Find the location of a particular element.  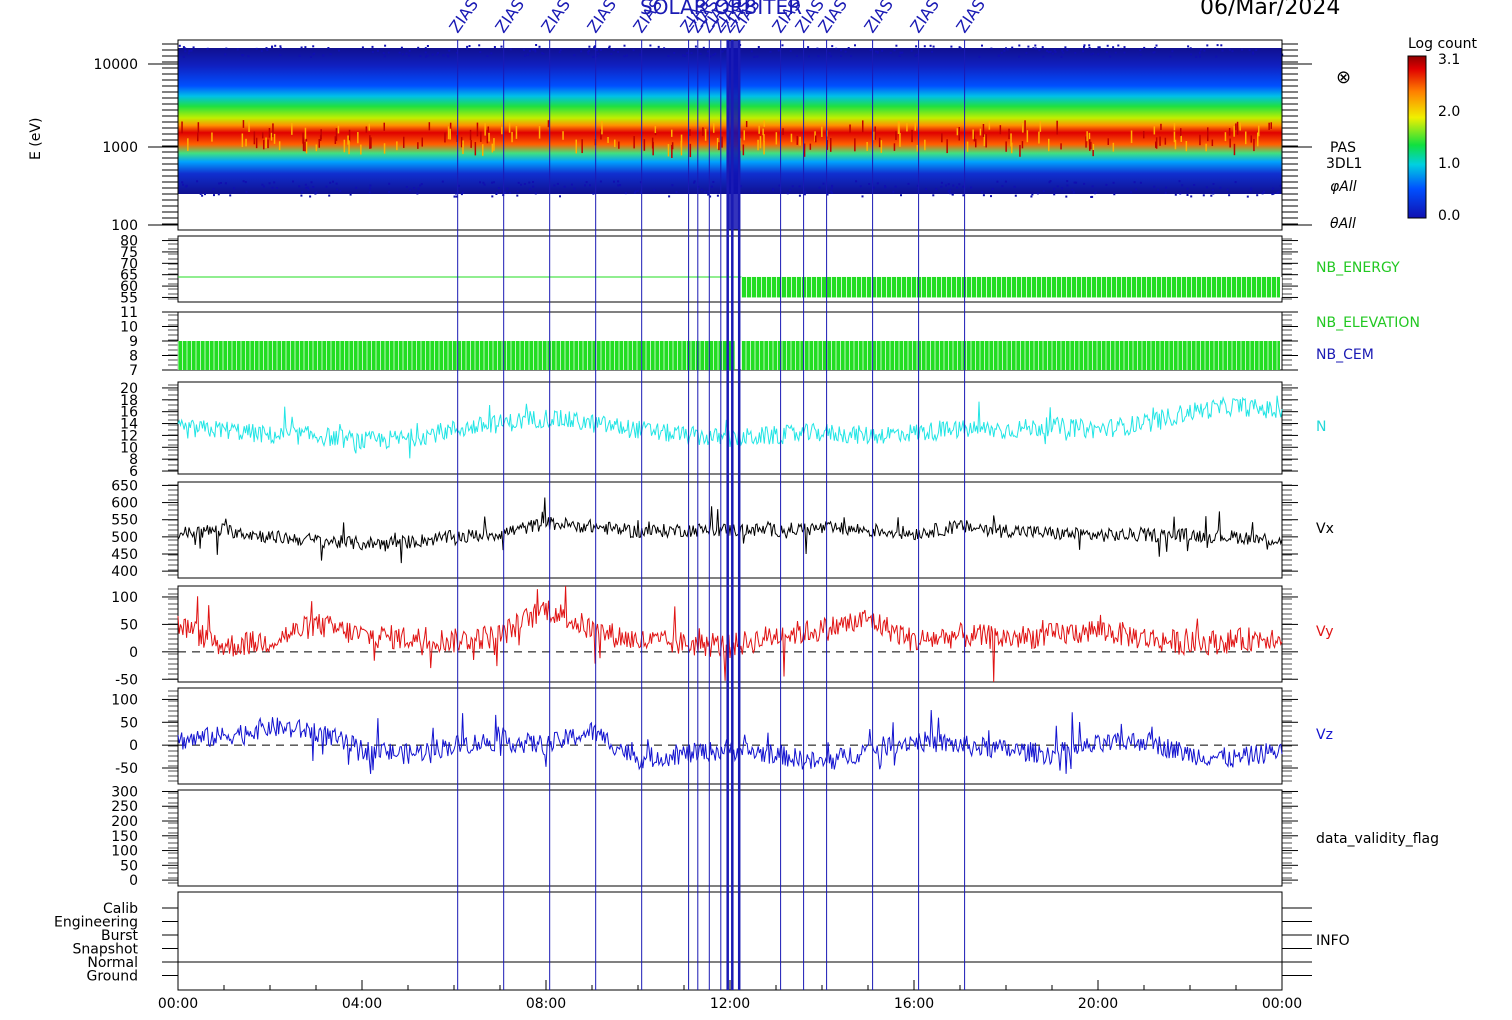

colorbar-tick: 1.0 is located at coordinates (1449, 164).